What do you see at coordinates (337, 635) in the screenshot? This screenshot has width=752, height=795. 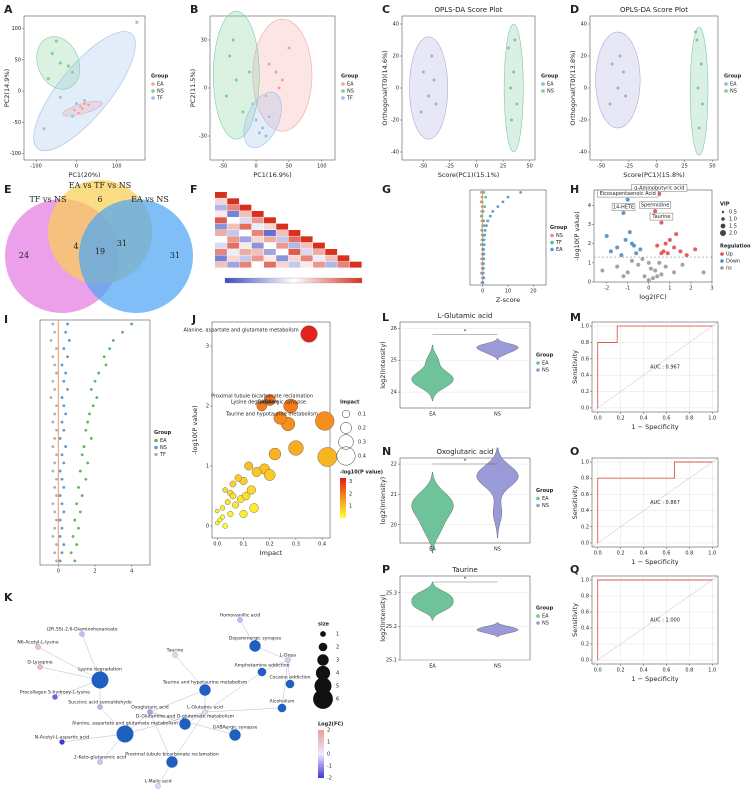 I see `legend-label: 1` at bounding box center [337, 635].